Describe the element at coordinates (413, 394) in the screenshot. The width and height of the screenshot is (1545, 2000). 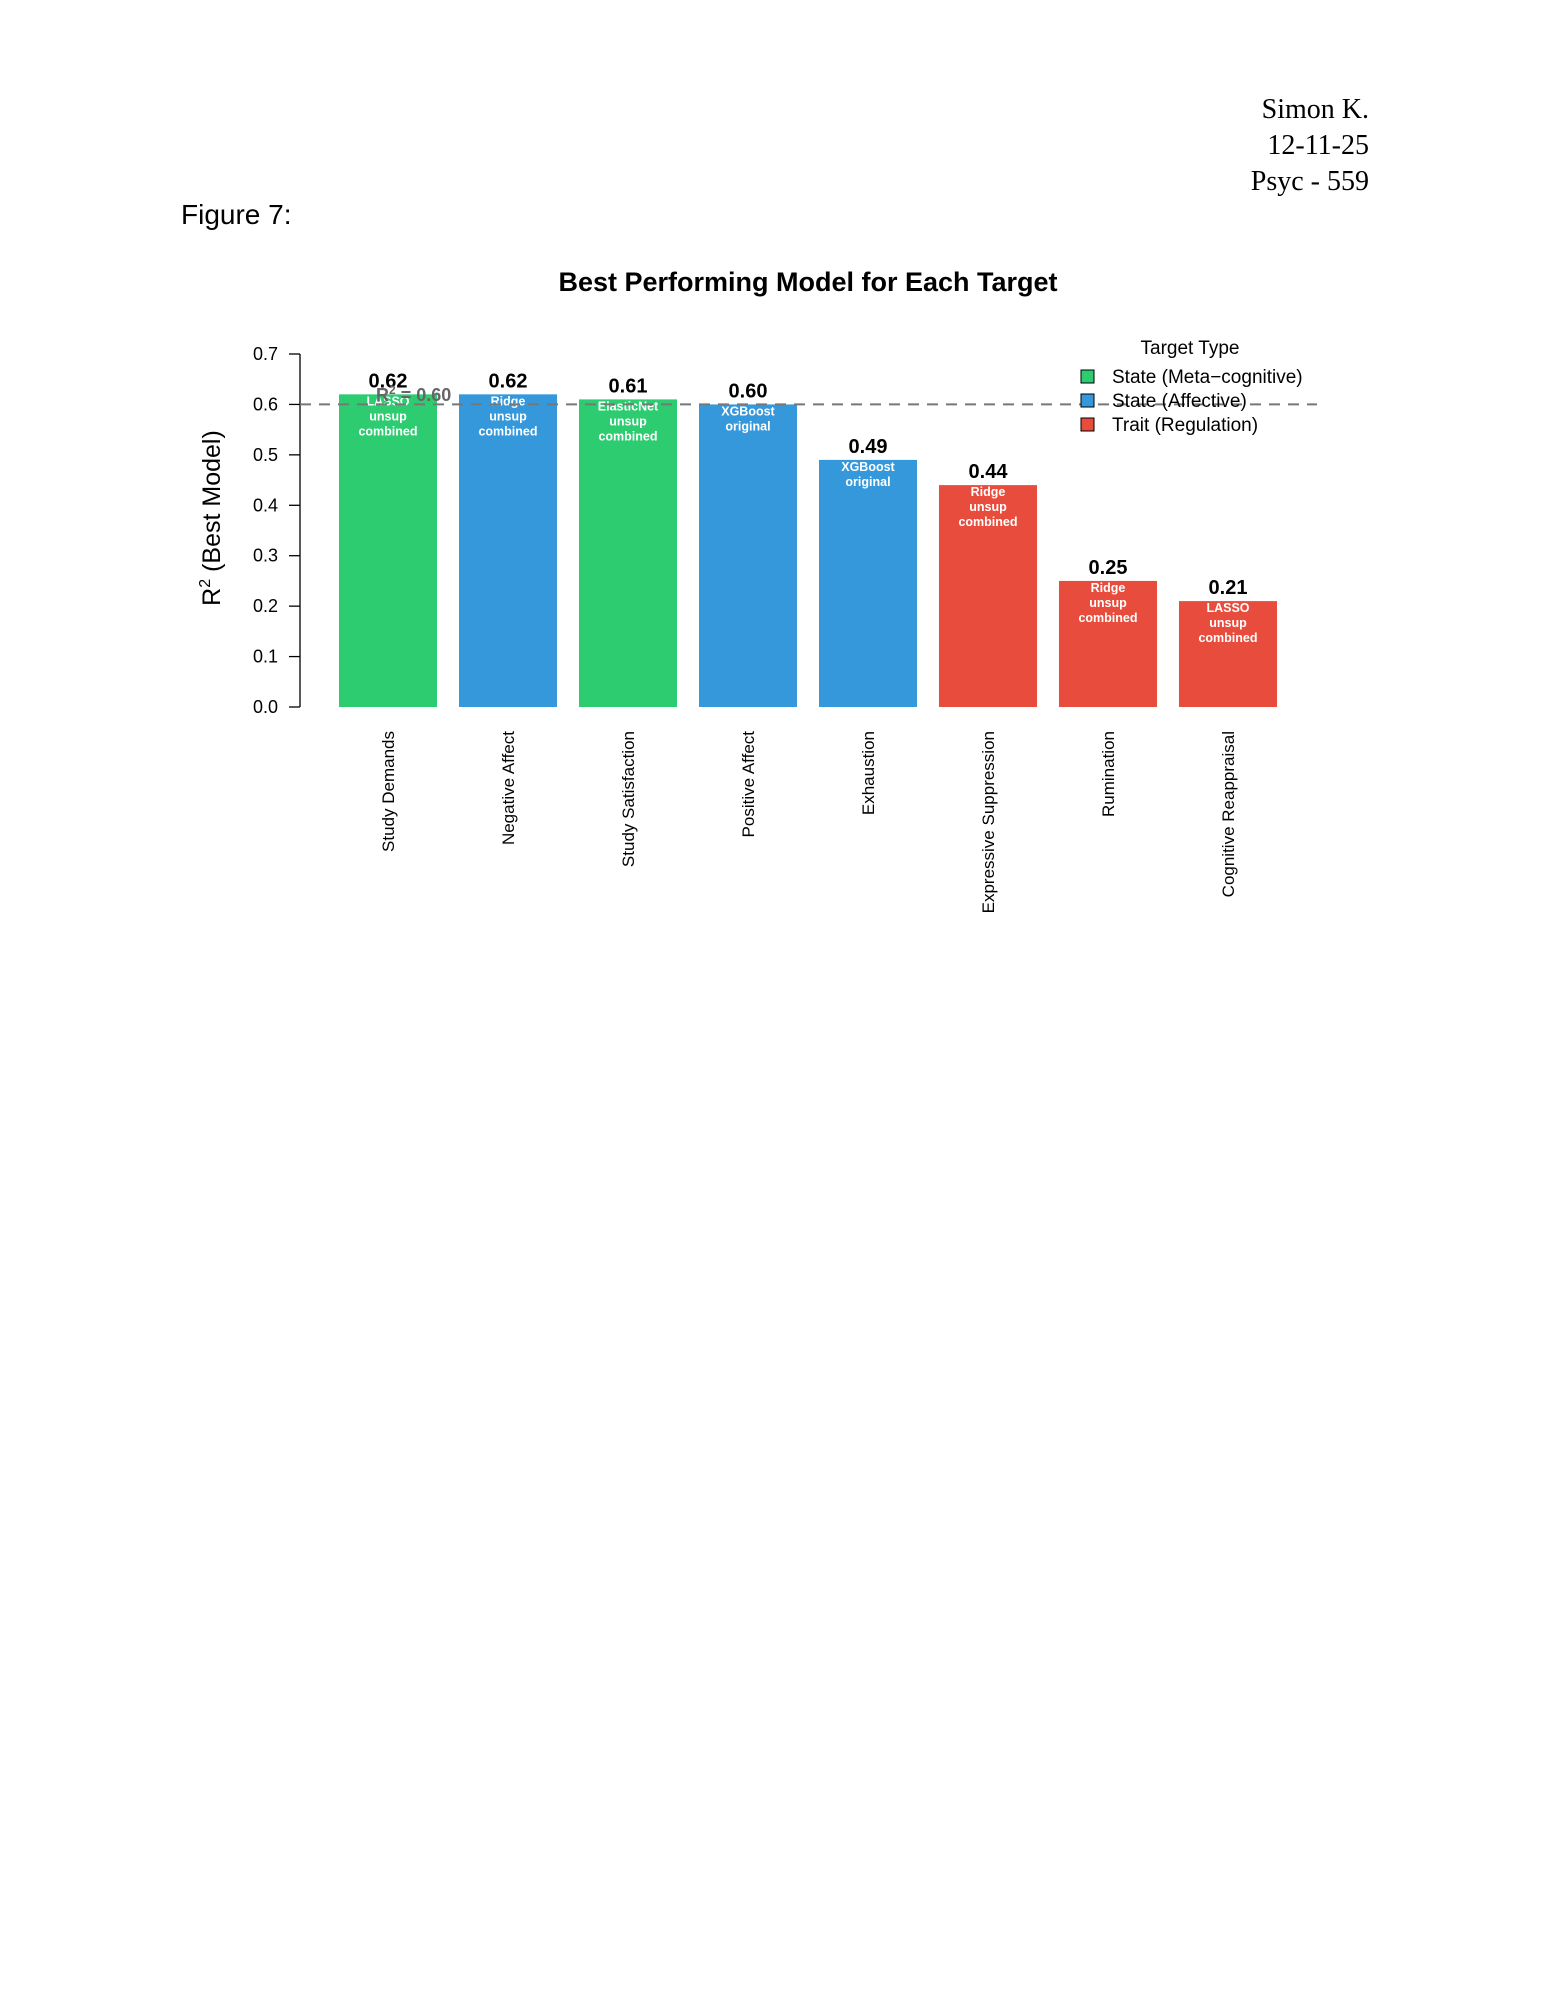
I see `reference-line-label: R2 = 0.60` at that location.